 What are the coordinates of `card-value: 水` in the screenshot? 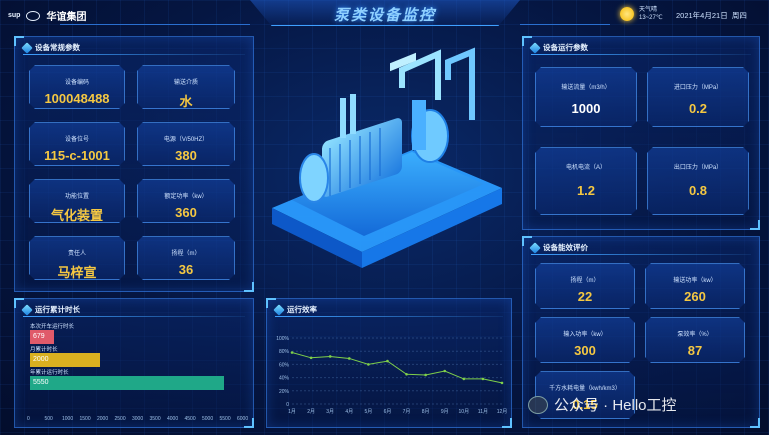 It's located at (186, 101).